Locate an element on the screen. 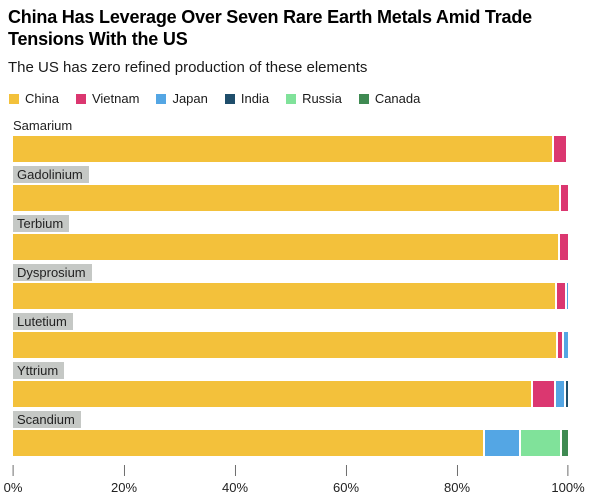 The image size is (600, 503). bar-row-terbium: Terbium is located at coordinates (290, 237).